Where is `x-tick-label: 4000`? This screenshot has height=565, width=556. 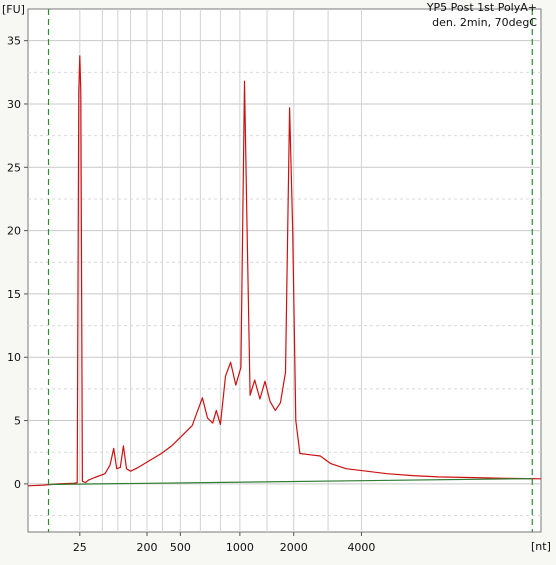
x-tick-label: 4000 is located at coordinates (361, 547).